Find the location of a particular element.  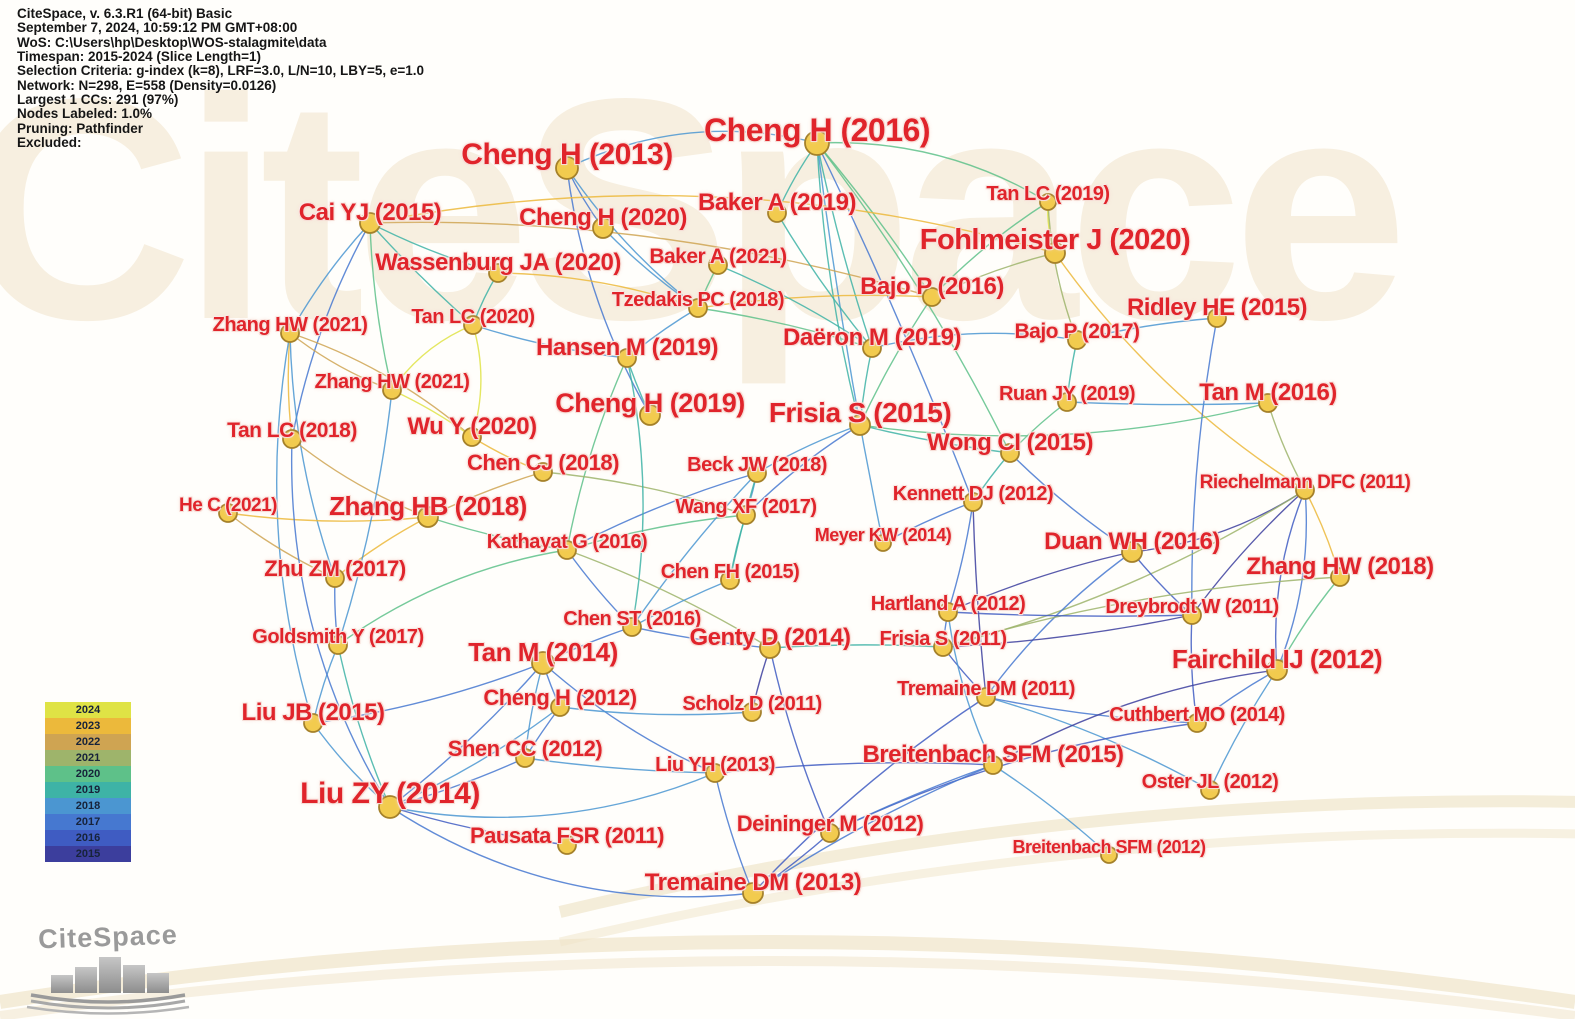

header-line: CiteSpace, v. 6.3.R1 (64-bit) Basic is located at coordinates (125, 13).